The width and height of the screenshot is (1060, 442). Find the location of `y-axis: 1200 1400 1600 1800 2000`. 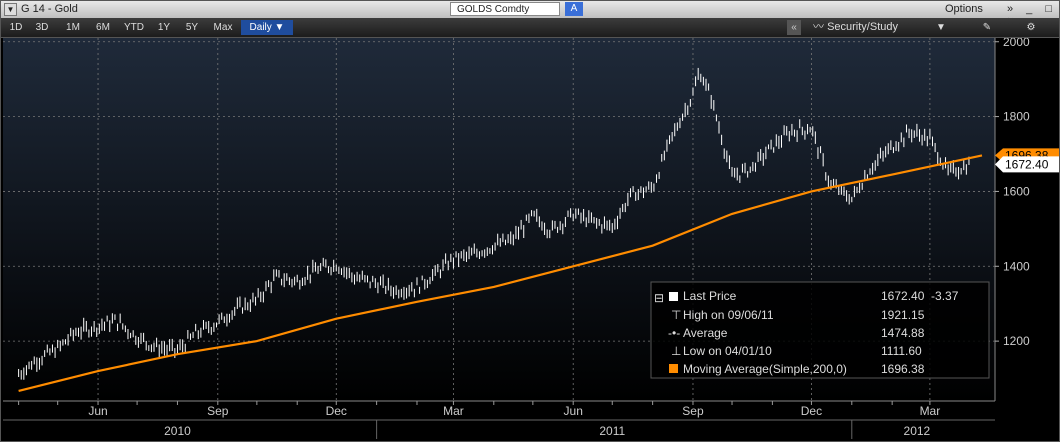

y-axis: 1200 1400 1600 1800 2000 is located at coordinates (1012, 219).